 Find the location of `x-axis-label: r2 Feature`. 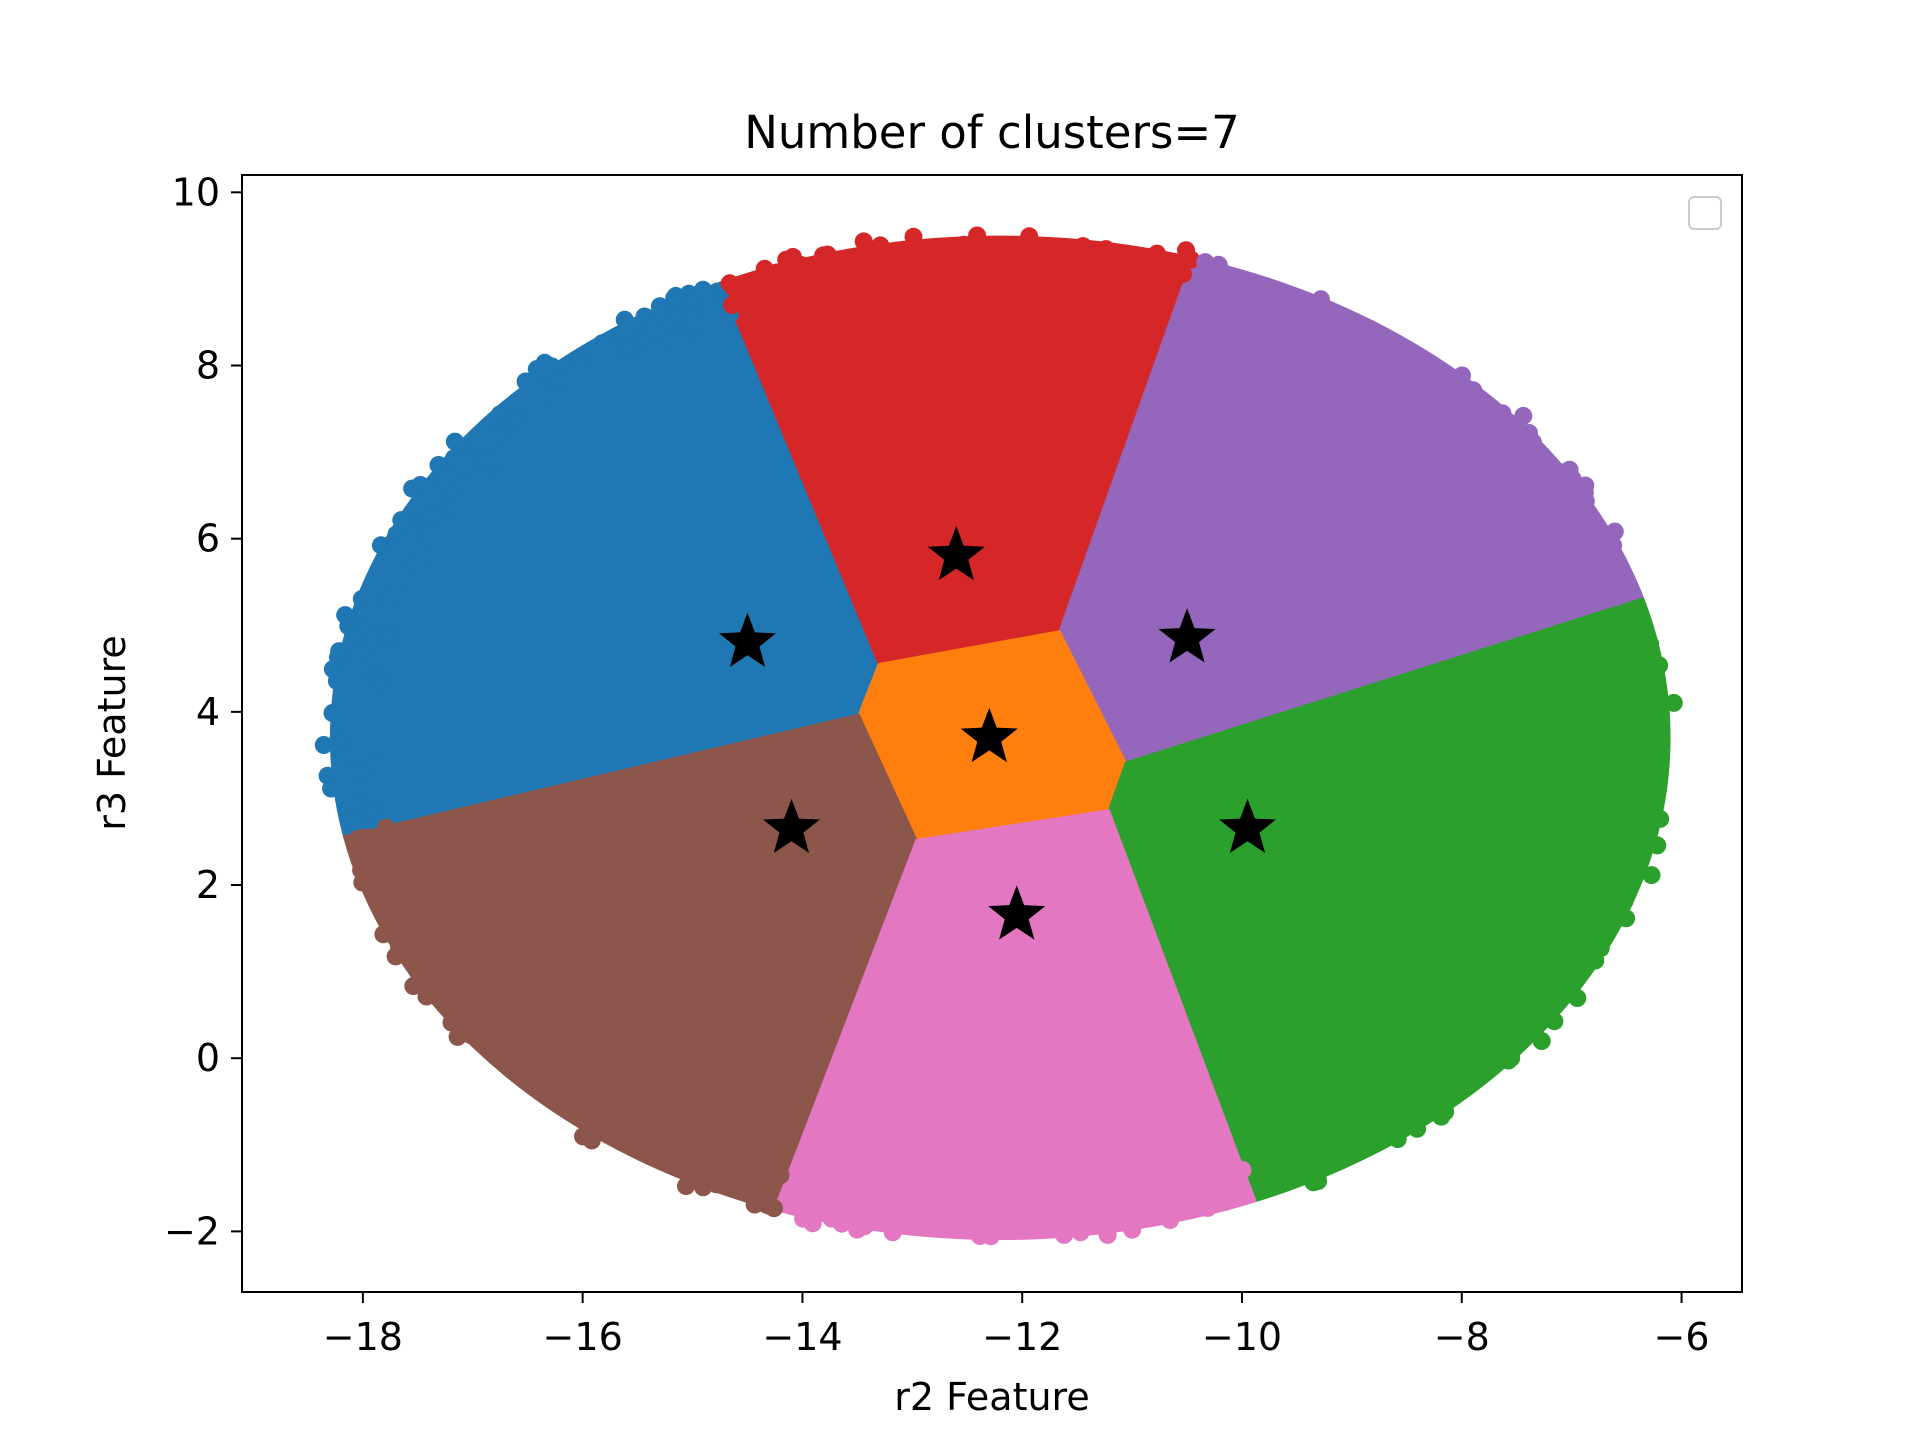

x-axis-label: r2 Feature is located at coordinates (991, 1397).